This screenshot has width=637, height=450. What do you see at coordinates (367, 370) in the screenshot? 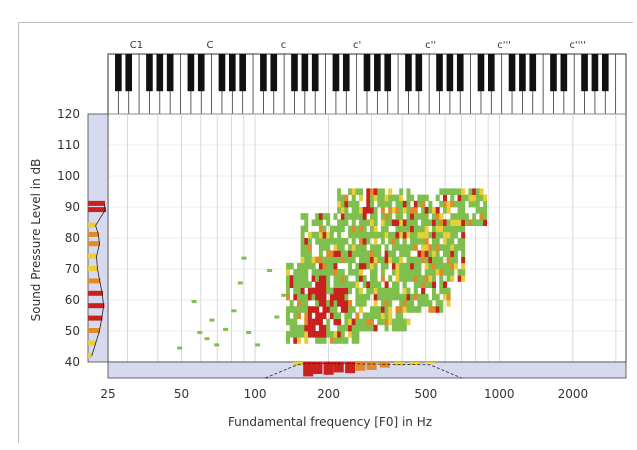
I see `f0-distribution-panel` at bounding box center [367, 370].